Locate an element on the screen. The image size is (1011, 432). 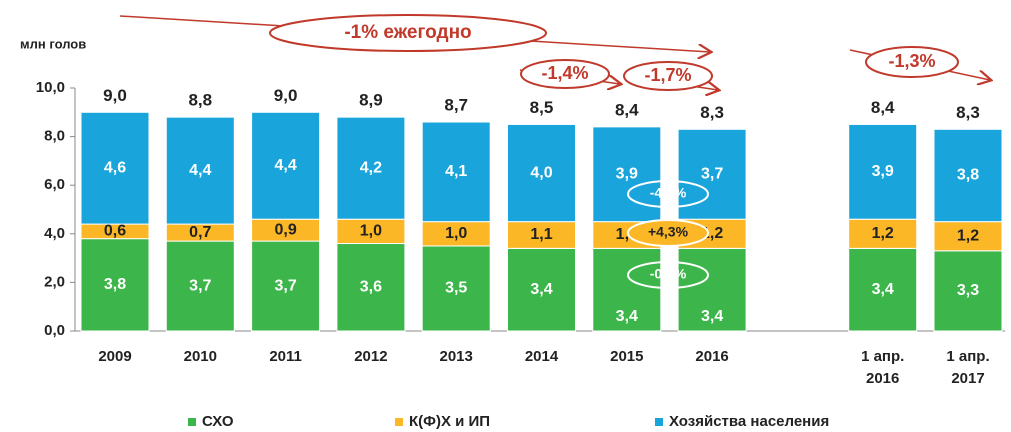
value-label: 4,0 is located at coordinates (541, 172).